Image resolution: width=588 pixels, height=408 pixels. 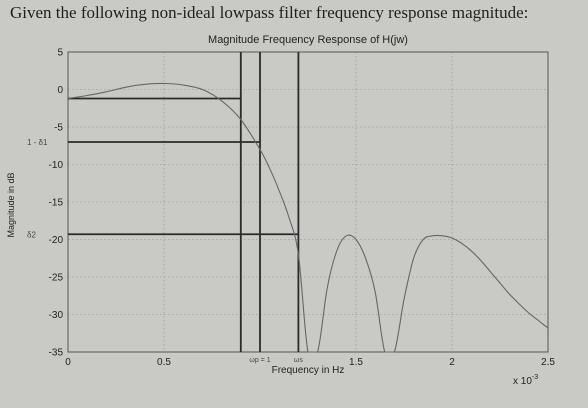 I want to click on y-tick-label: -5, so click(x=58, y=128).